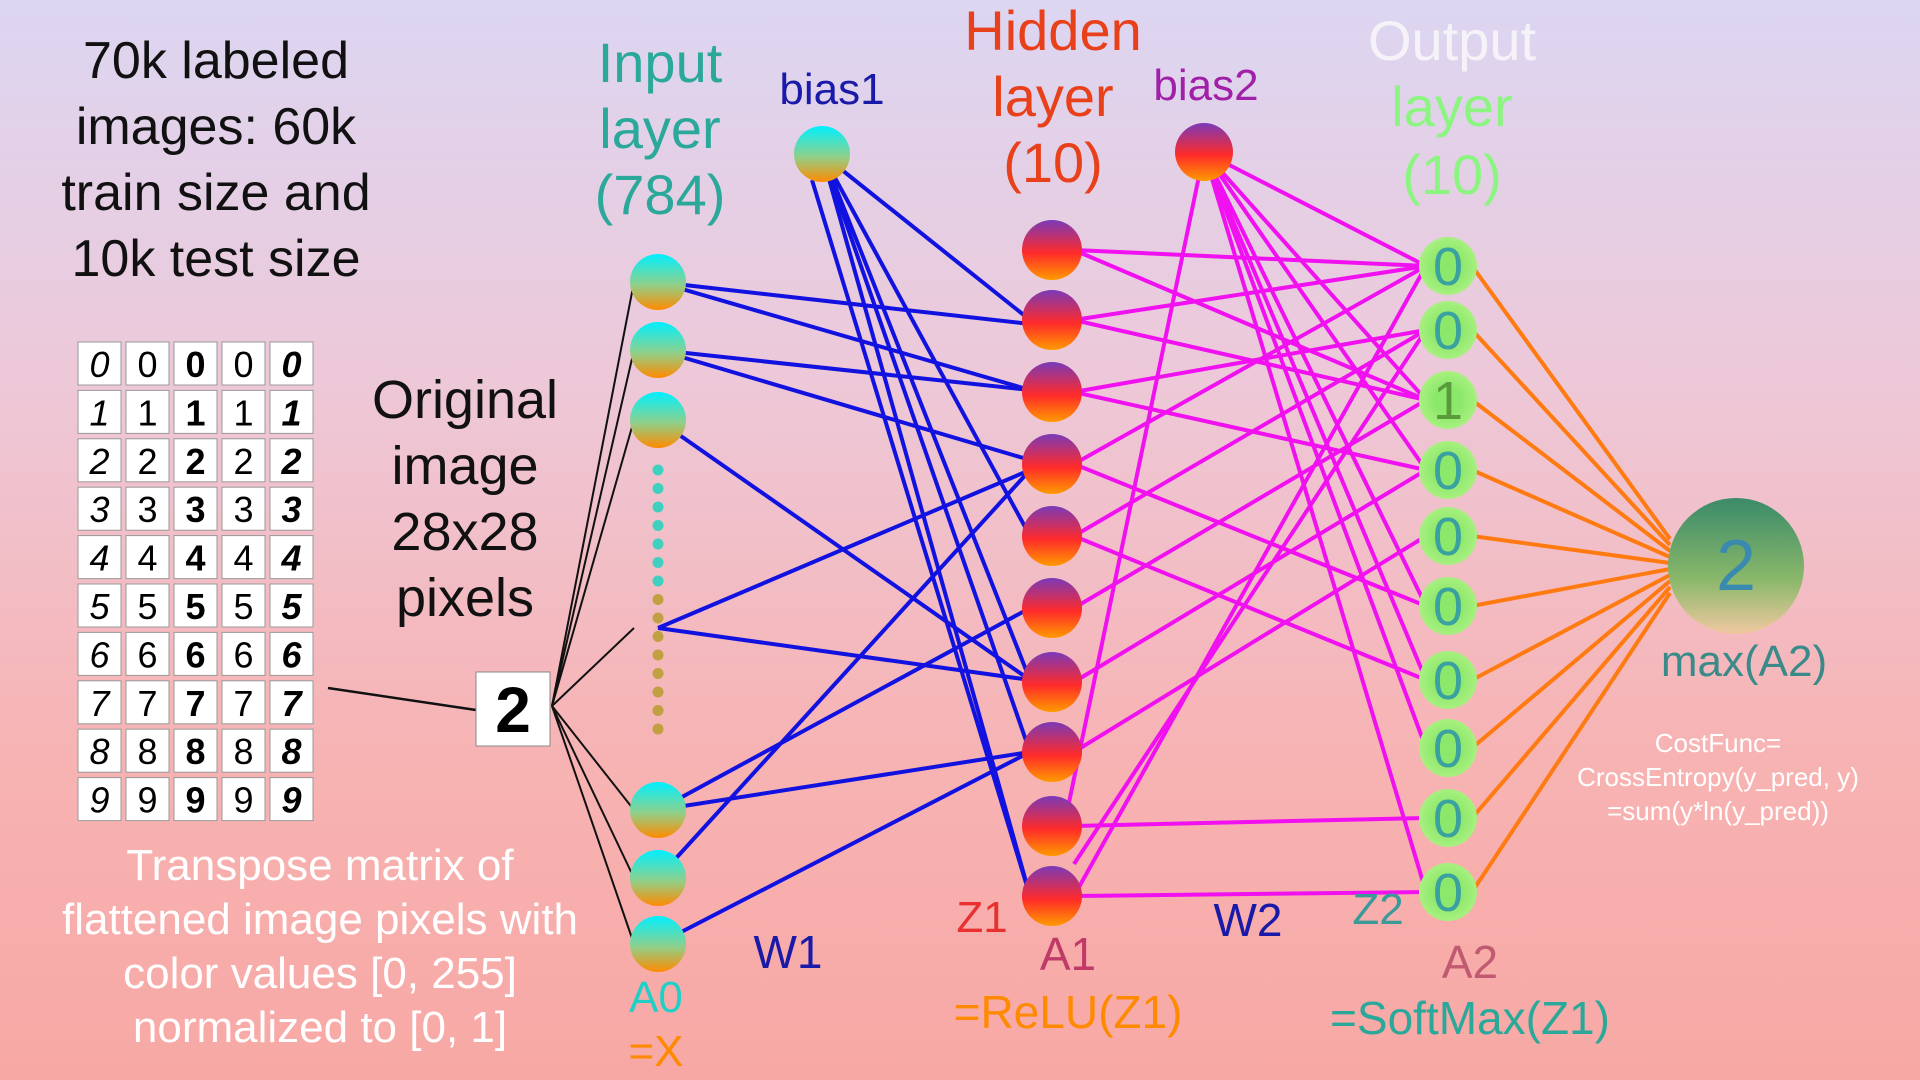 The image size is (1920, 1080). What do you see at coordinates (465, 400) in the screenshot?
I see `original-line-1: Original` at bounding box center [465, 400].